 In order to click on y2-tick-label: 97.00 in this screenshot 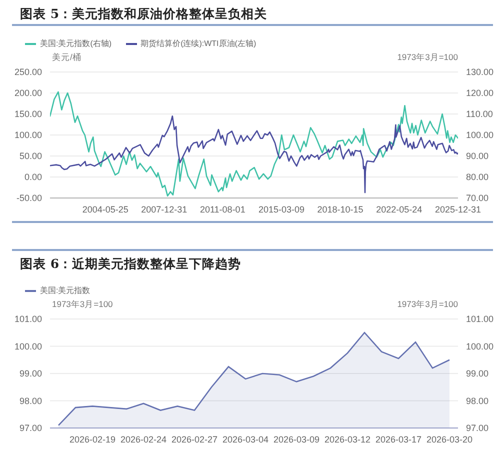, I will do `click(477, 428)`.